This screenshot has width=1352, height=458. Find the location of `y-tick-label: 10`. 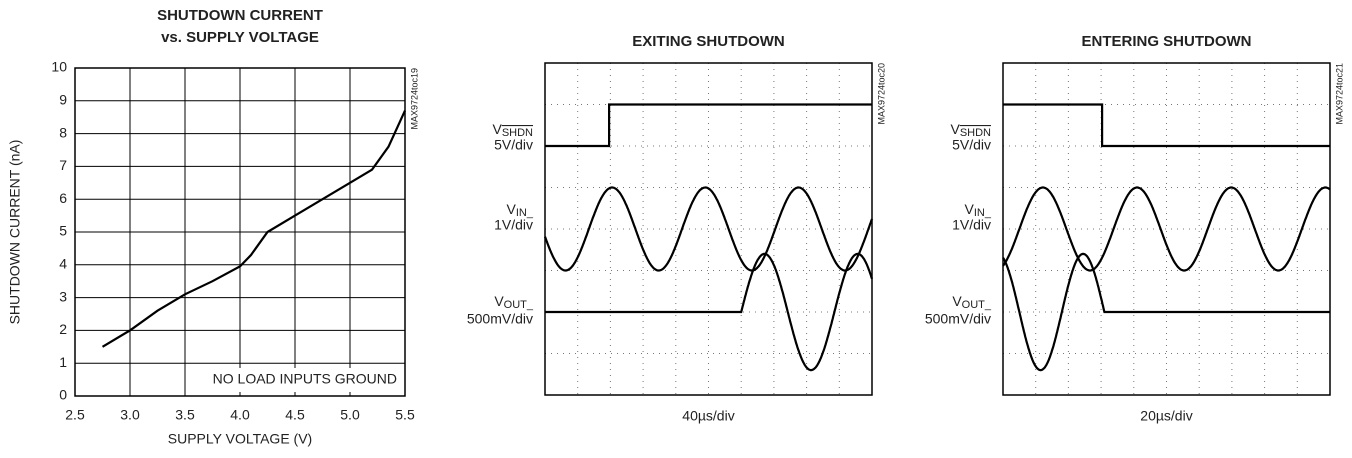

y-tick-label: 10 is located at coordinates (59, 67).